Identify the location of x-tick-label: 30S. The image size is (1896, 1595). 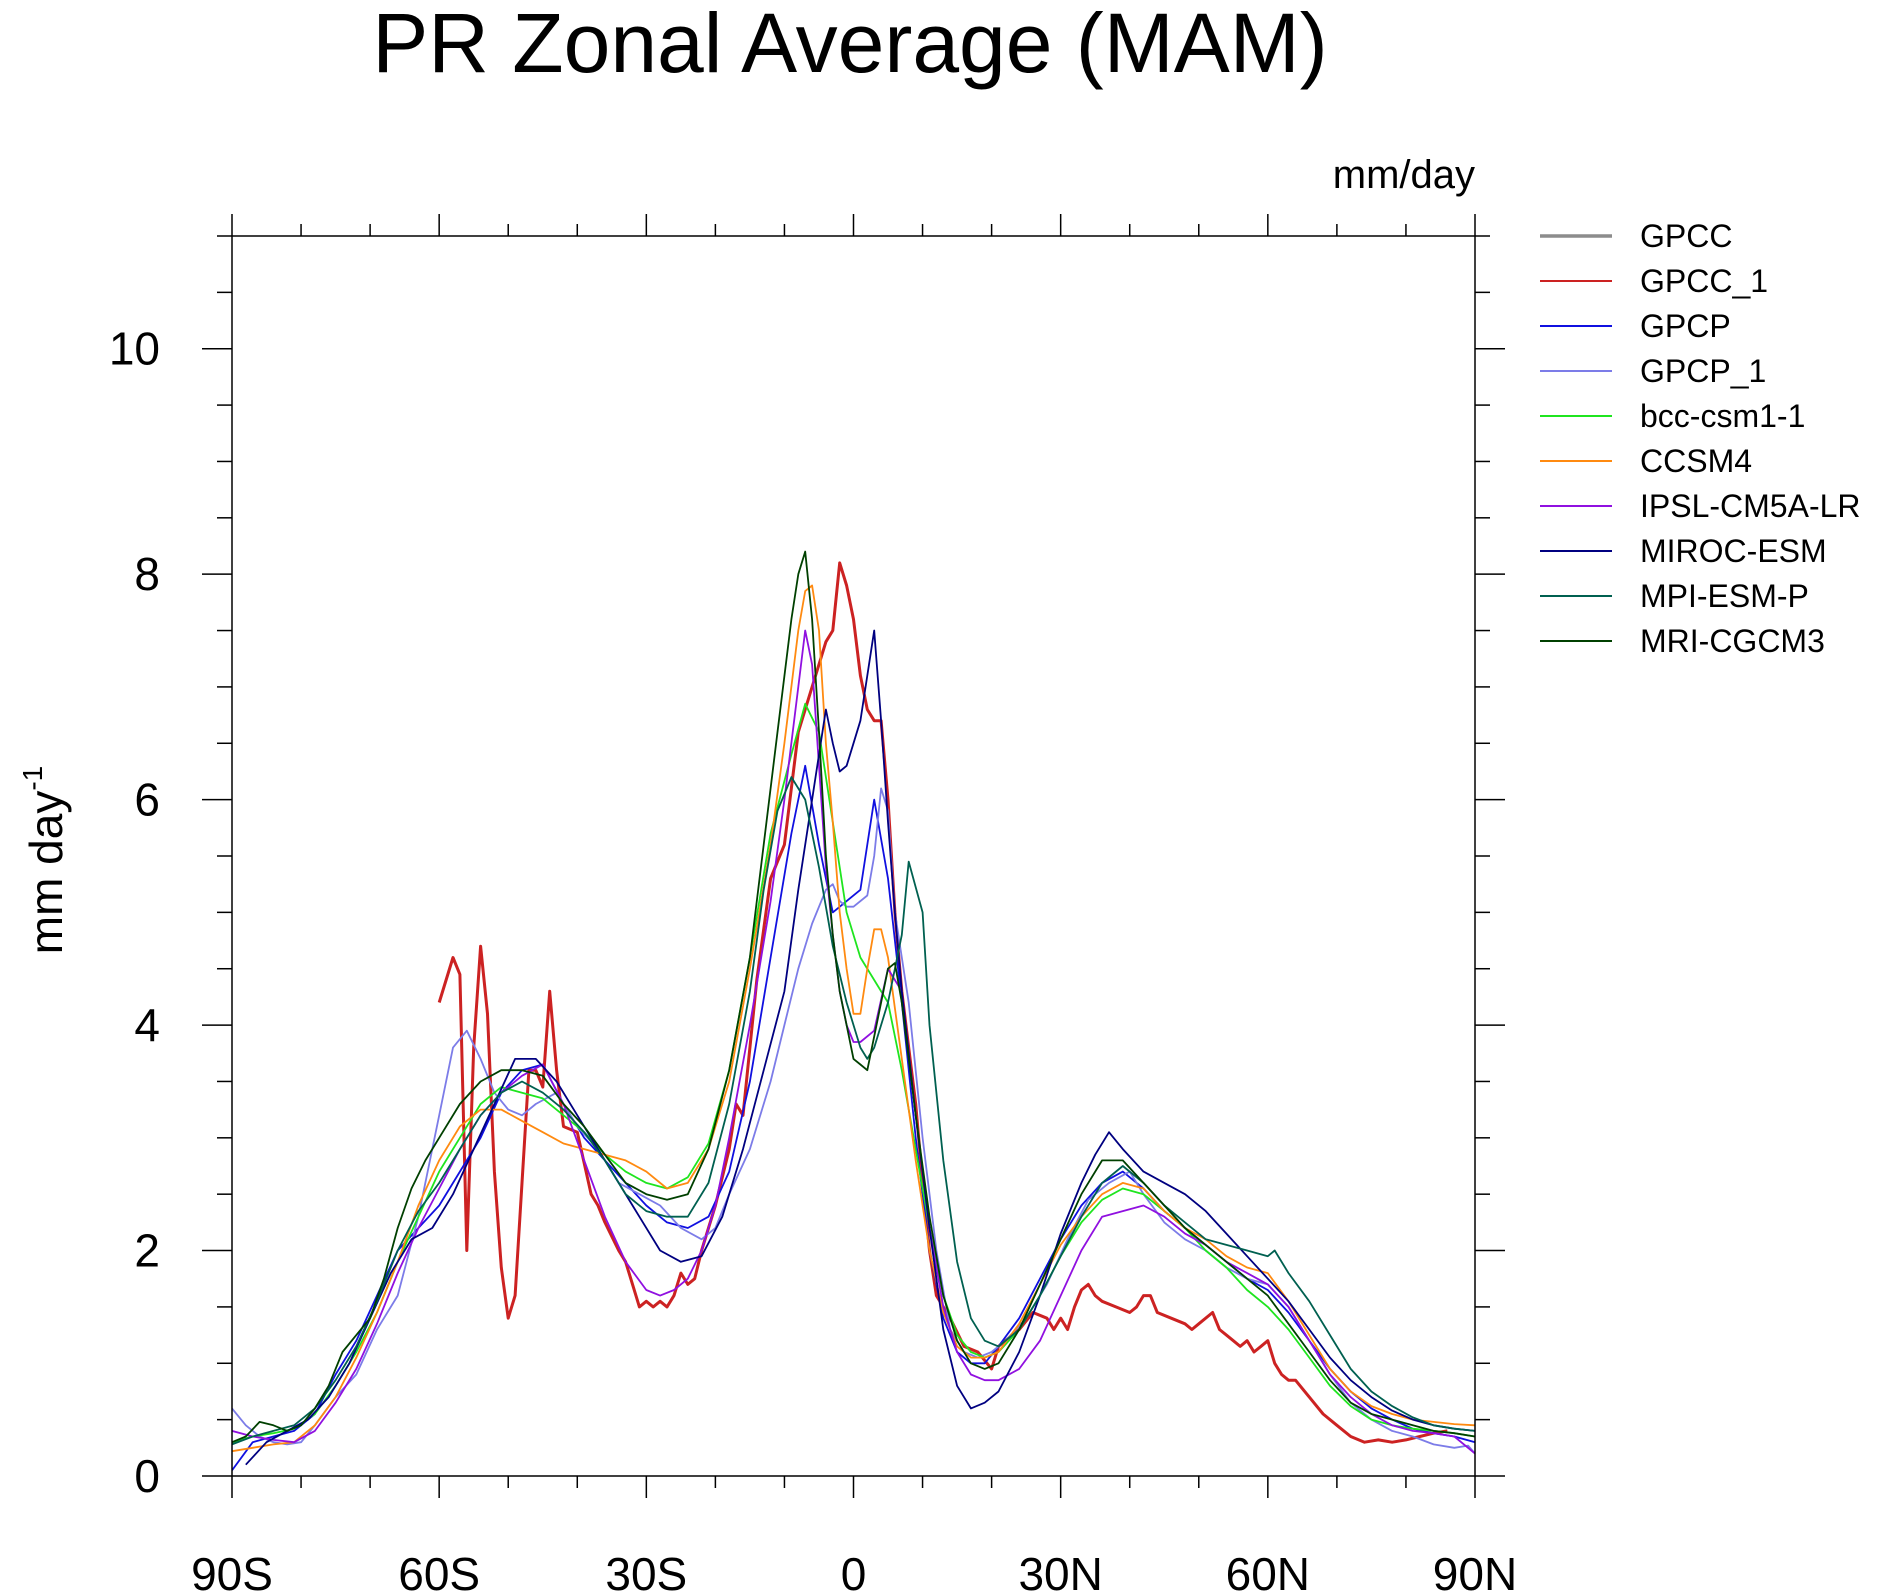
(646, 1571).